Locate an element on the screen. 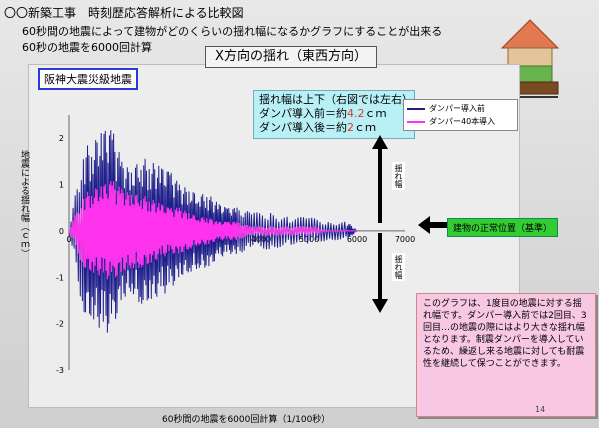  y-tick-label: 1 is located at coordinates (61, 185).